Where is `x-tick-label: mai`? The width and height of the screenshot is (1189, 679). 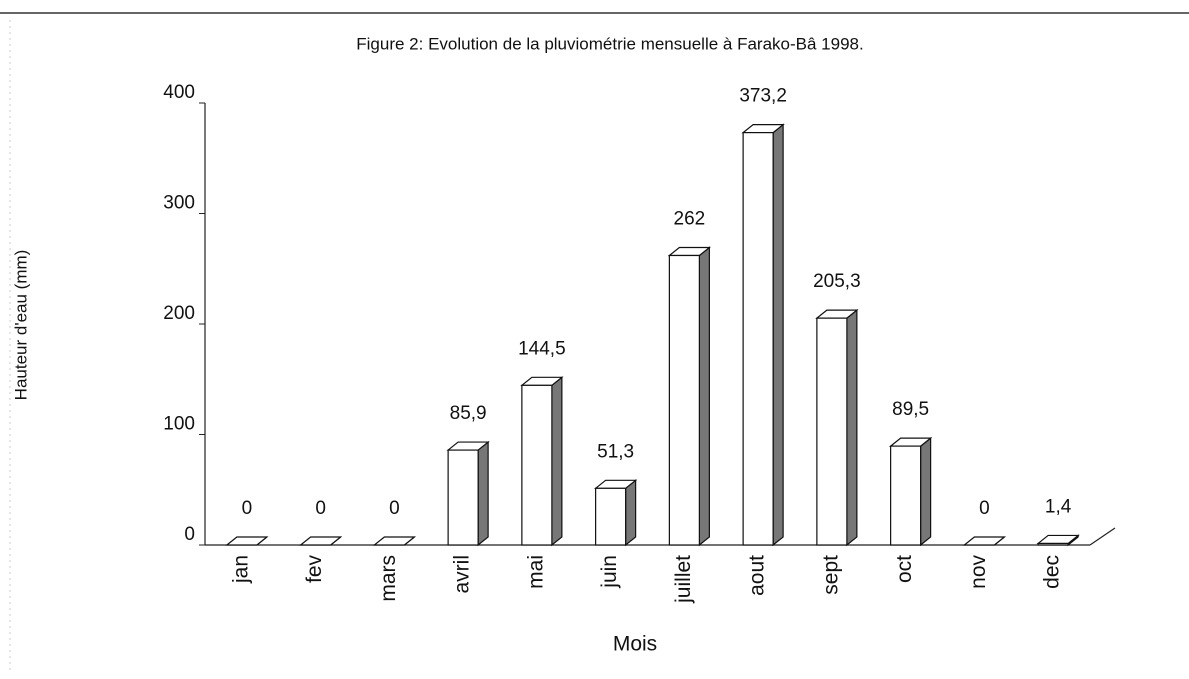 x-tick-label: mai is located at coordinates (535, 572).